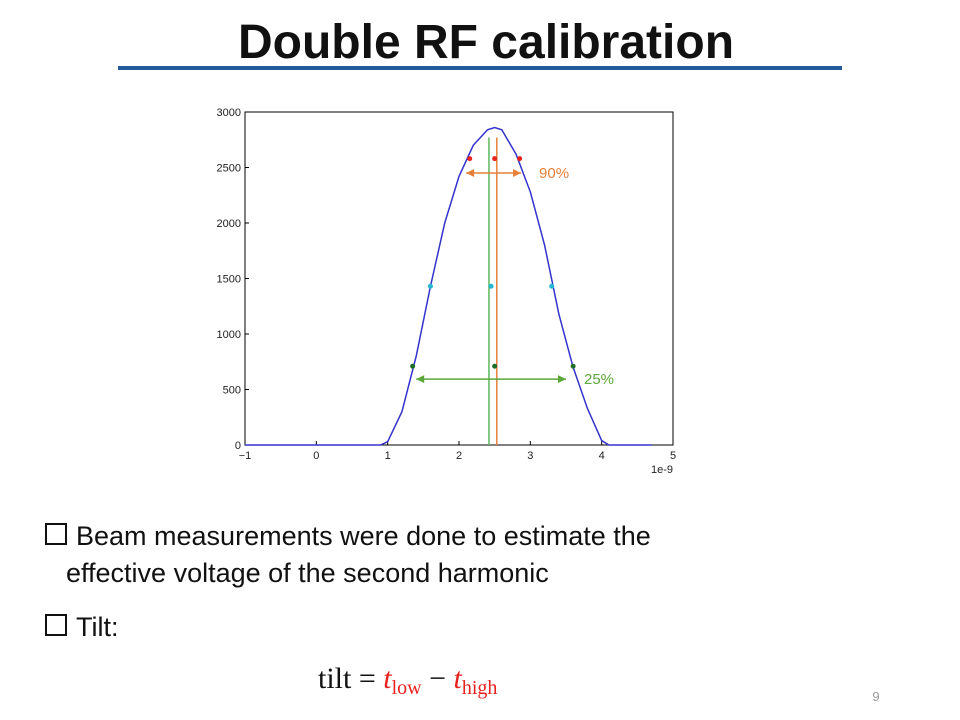  What do you see at coordinates (229, 224) in the screenshot?
I see `y-tick-label: 2000` at bounding box center [229, 224].